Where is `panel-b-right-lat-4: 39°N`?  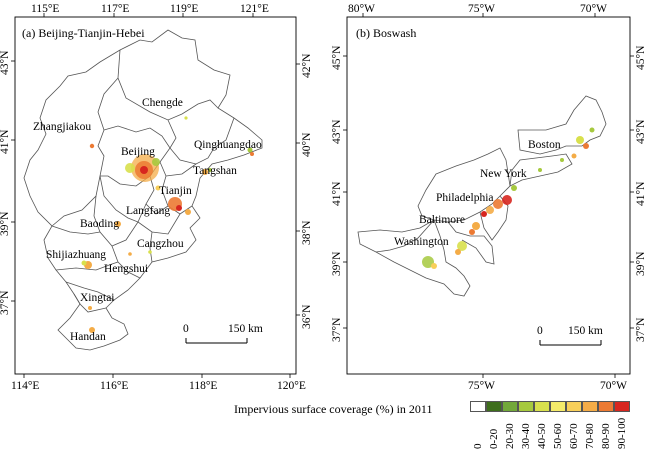
panel-b-right-lat-4: 39°N is located at coordinates (641, 263).